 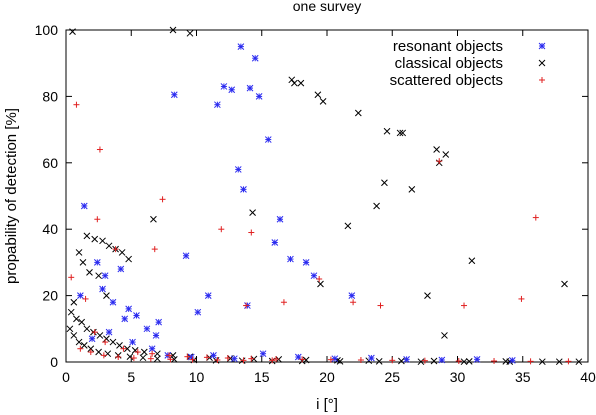 I want to click on legend-label: scattered objects, so click(x=446, y=80).